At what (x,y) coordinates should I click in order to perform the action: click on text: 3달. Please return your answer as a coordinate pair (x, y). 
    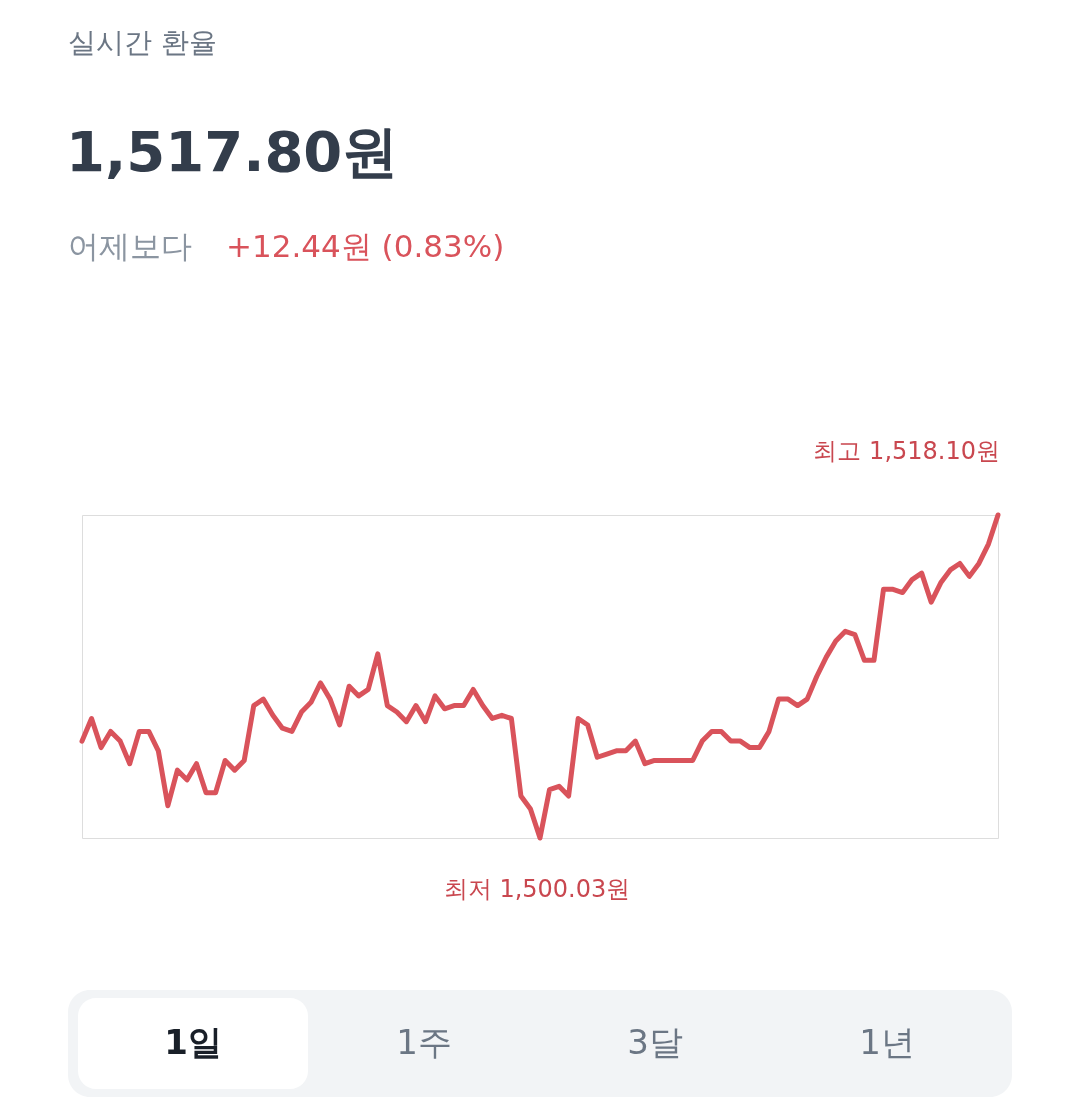
    Looking at the image, I should click on (655, 1042).